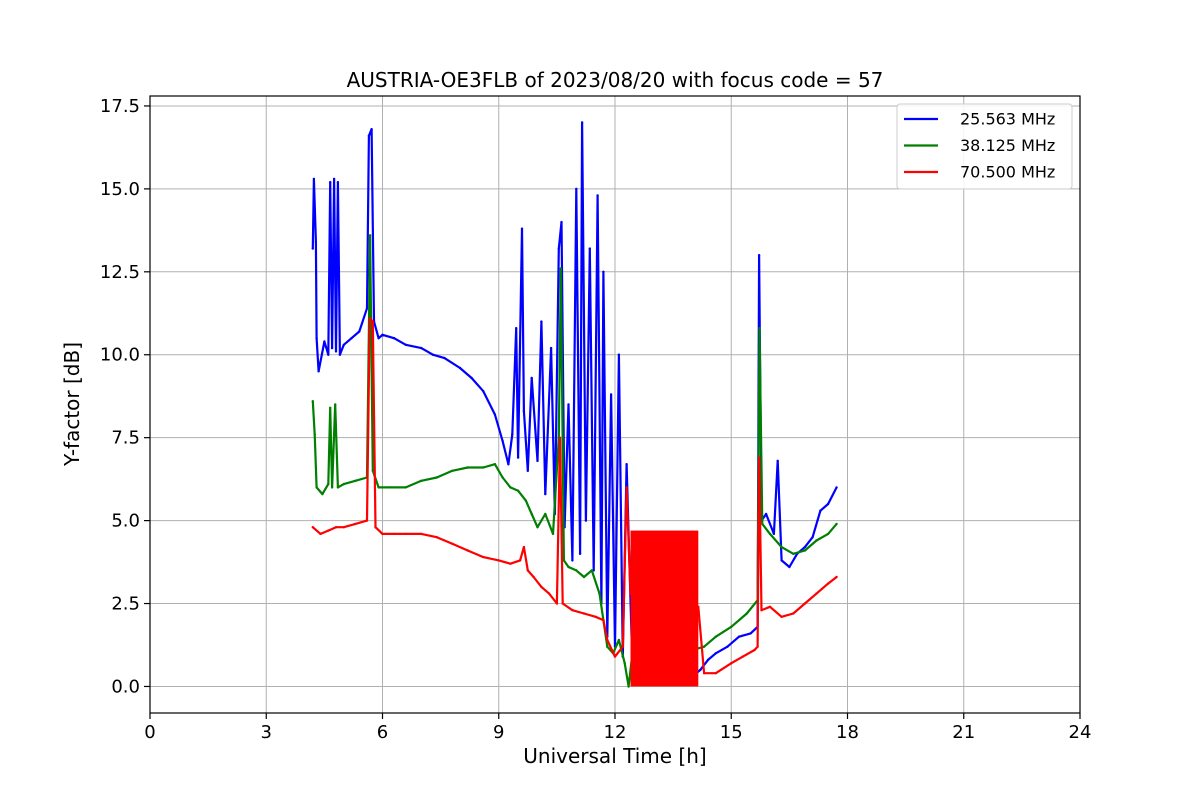  I want to click on x-tick-label: 18, so click(847, 732).